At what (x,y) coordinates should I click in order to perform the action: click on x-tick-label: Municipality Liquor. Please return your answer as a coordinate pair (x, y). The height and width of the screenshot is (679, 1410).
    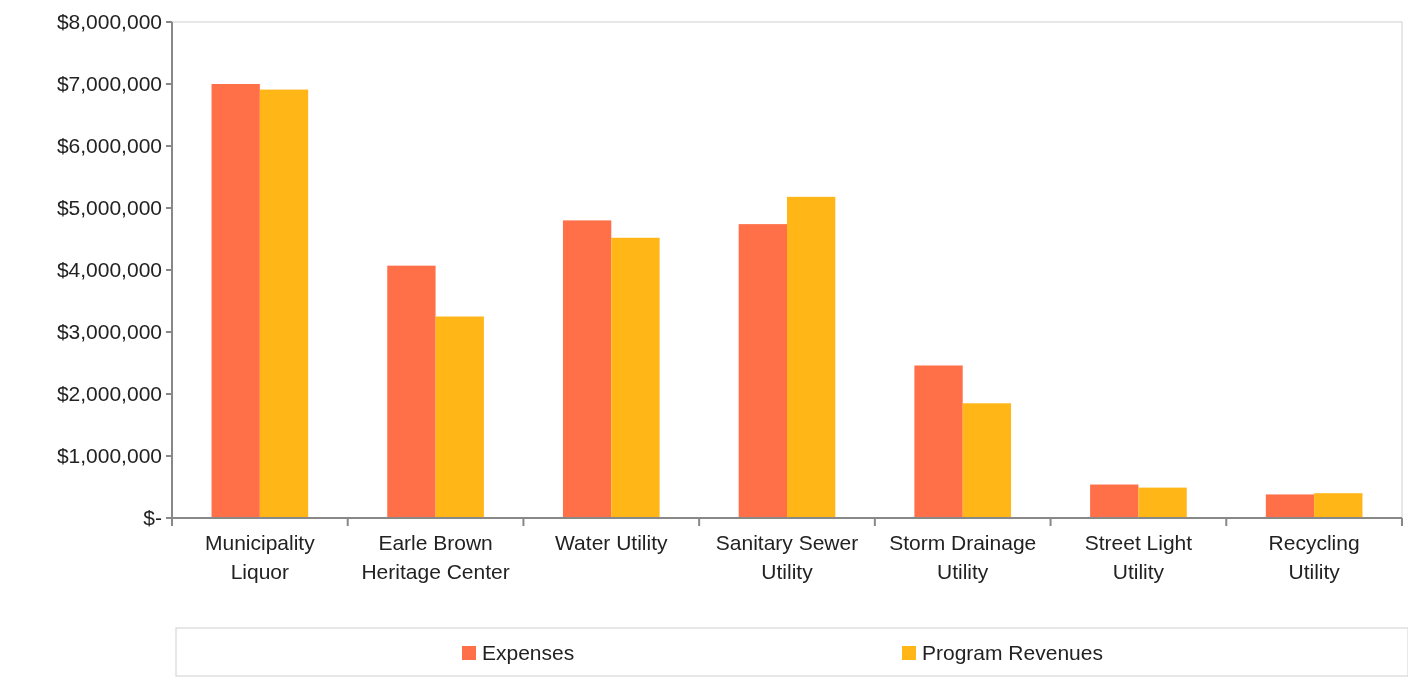
    Looking at the image, I should click on (260, 557).